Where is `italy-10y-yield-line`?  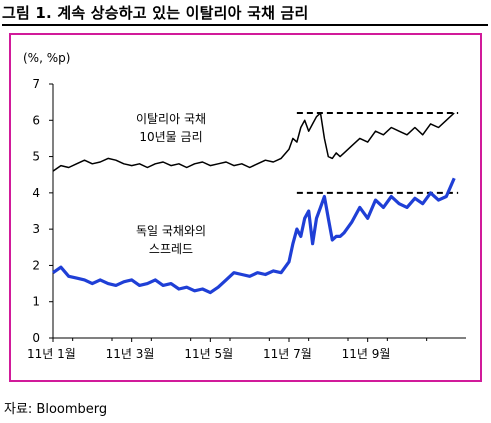
italy-10y-yield-line is located at coordinates (253, 142).